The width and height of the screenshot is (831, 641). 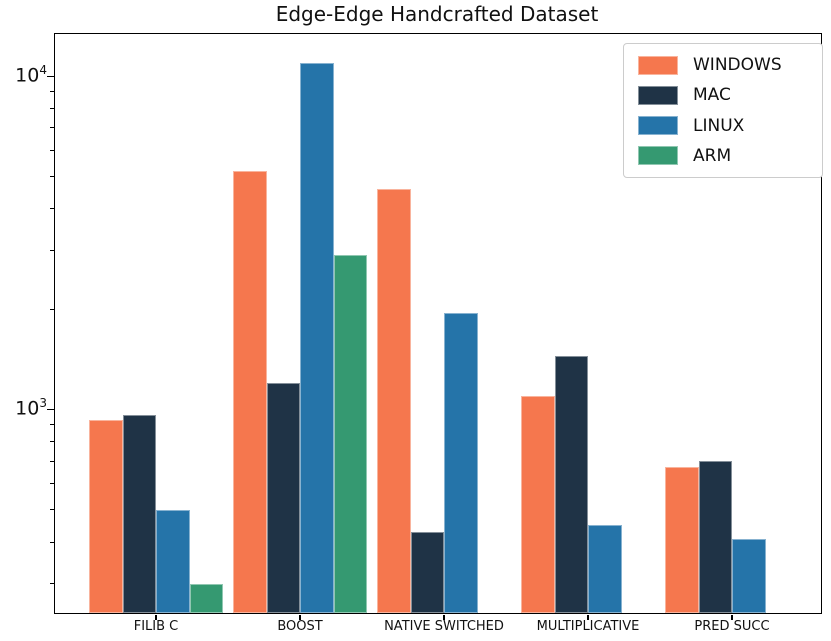 I want to click on y-tick-label: 103, so click(x=31, y=408).